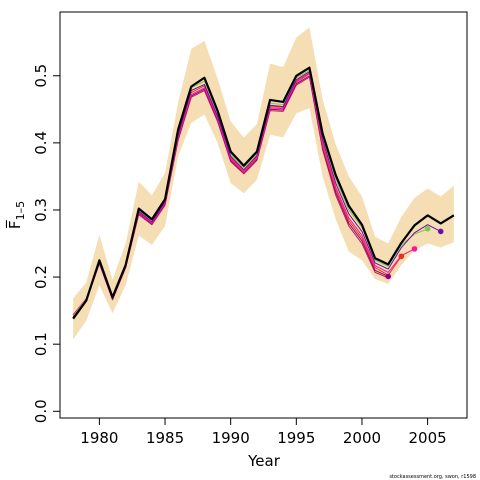  I want to click on x-tick-label-1985: 1985, so click(165, 438).